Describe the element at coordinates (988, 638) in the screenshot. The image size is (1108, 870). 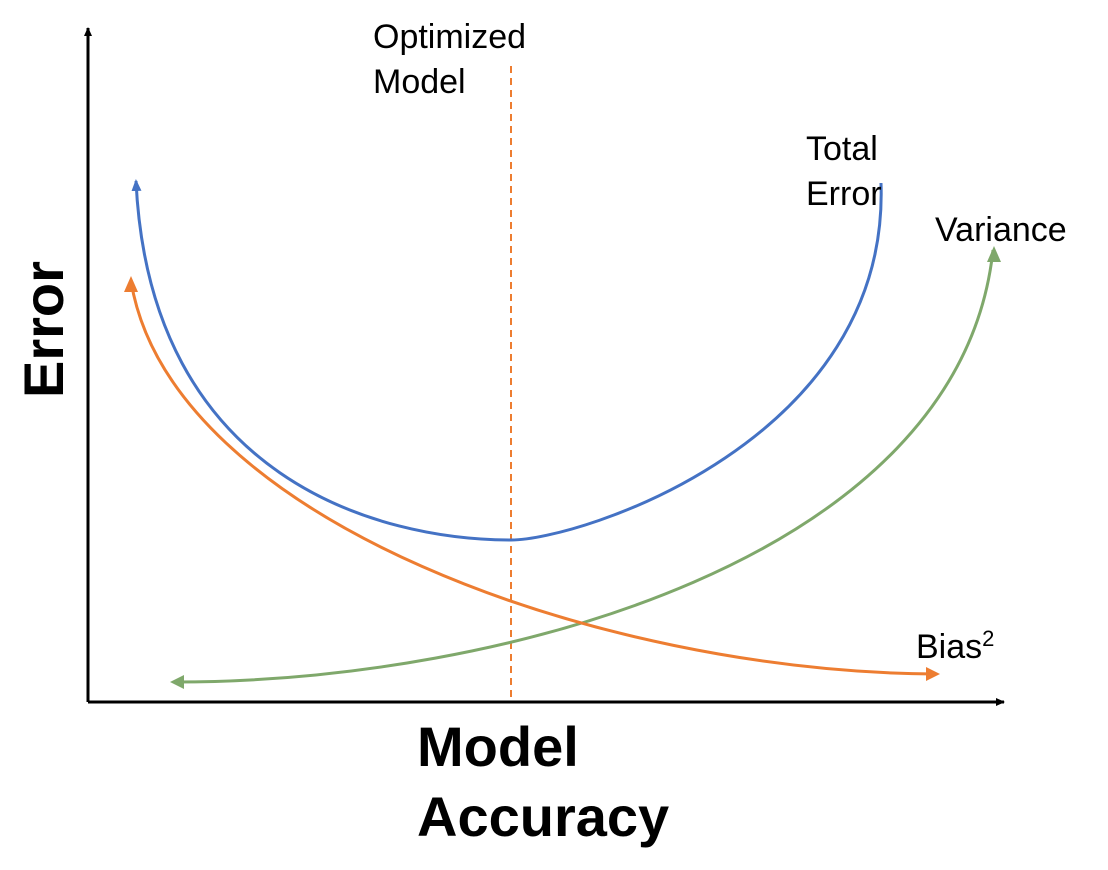
I see `bias-label-superscript: 2` at that location.